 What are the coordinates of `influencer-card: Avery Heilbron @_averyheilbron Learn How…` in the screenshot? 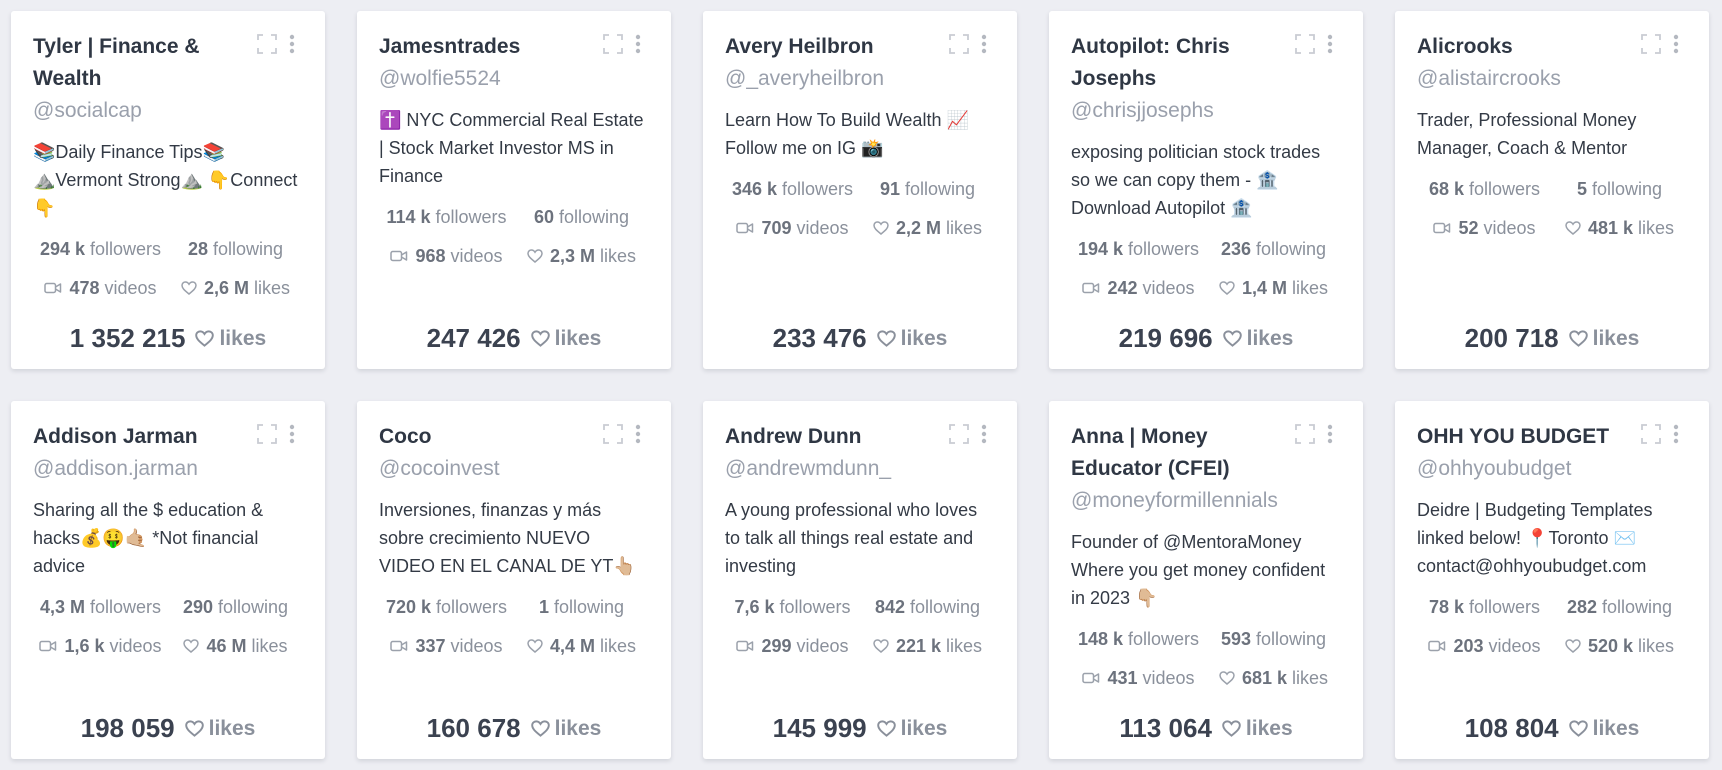 It's located at (860, 190).